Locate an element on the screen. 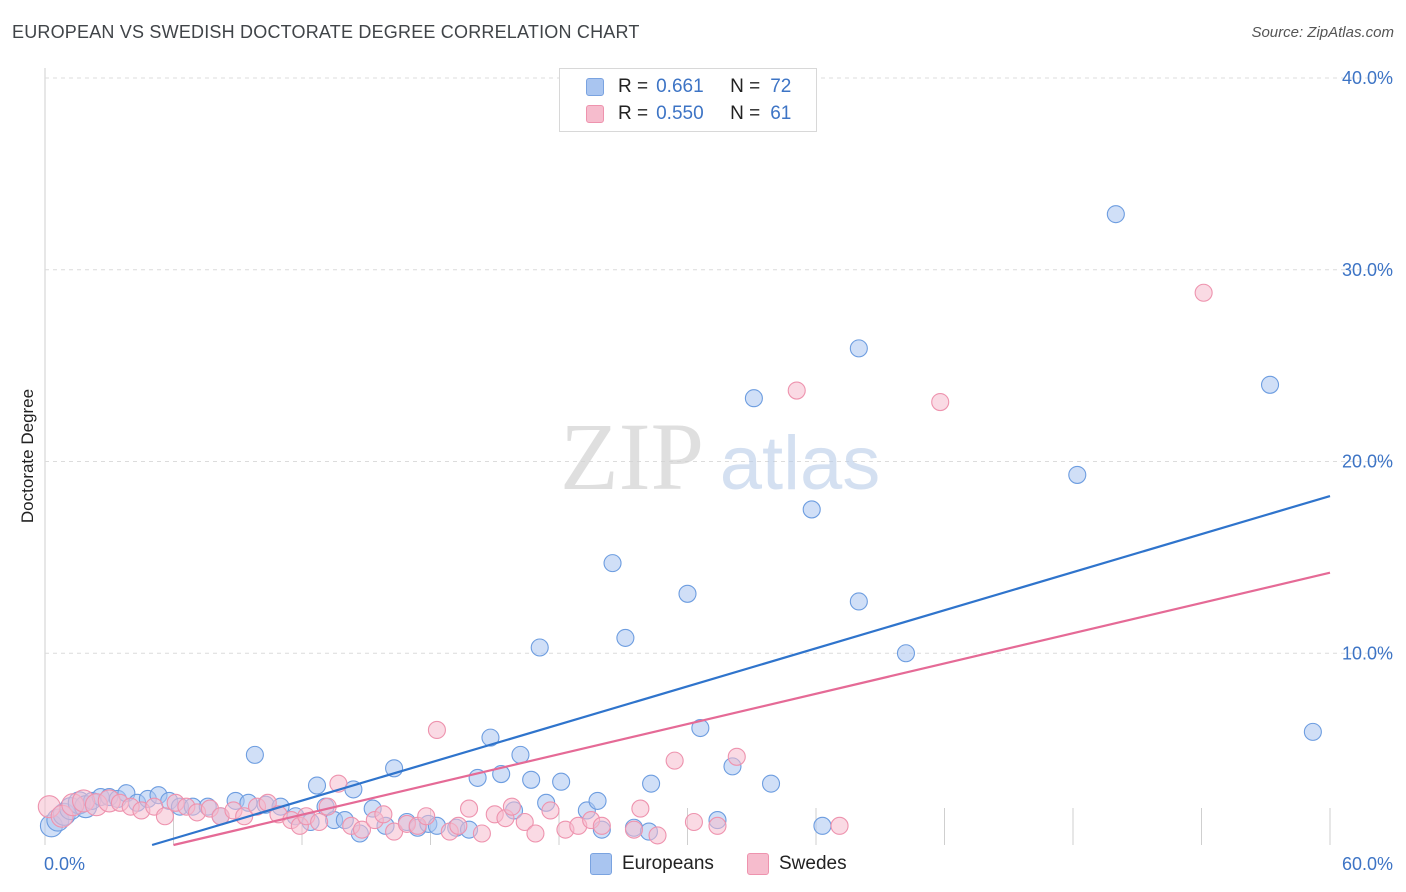 Image resolution: width=1406 pixels, height=892 pixels. y-tick-labels: 10.0% 20.0% 30.0% 40.0% is located at coordinates (1367, 365).